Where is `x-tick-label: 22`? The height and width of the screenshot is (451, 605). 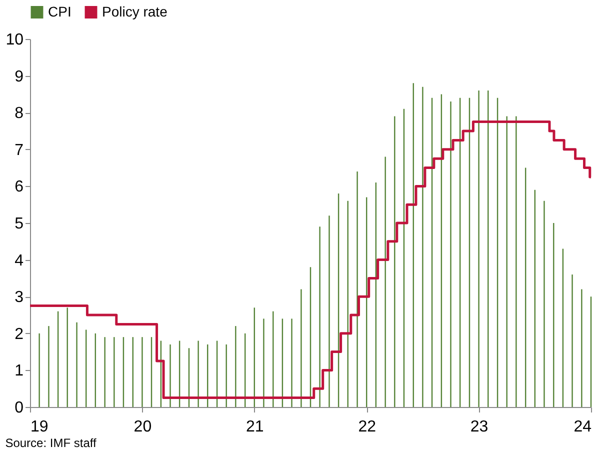 x-tick-label: 22 is located at coordinates (367, 427).